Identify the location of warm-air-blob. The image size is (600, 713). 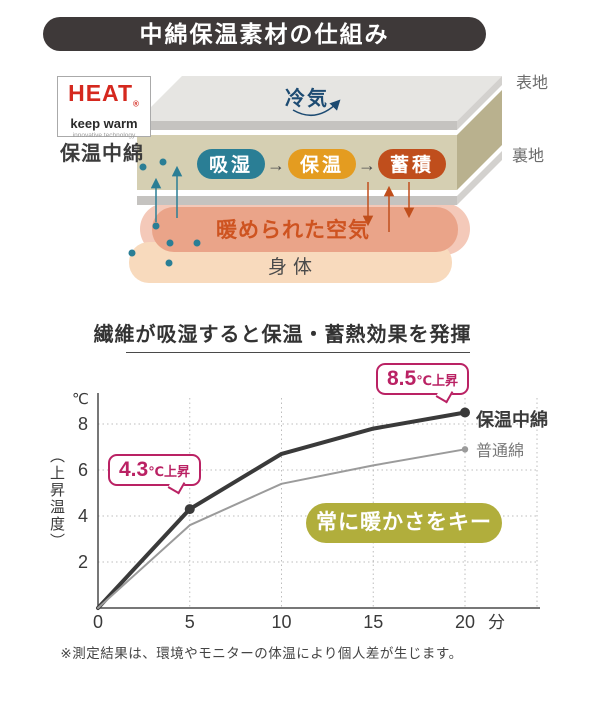
(305, 229).